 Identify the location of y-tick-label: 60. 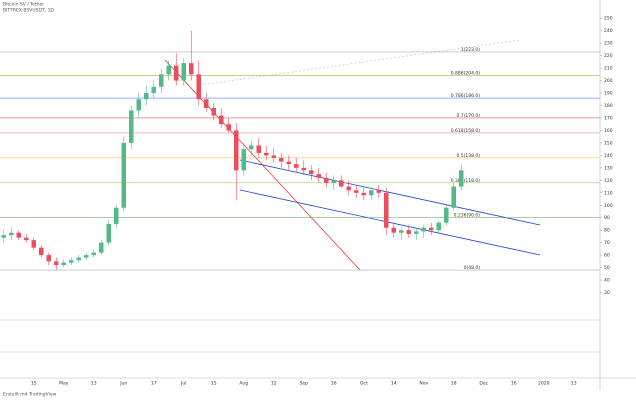
(607, 256).